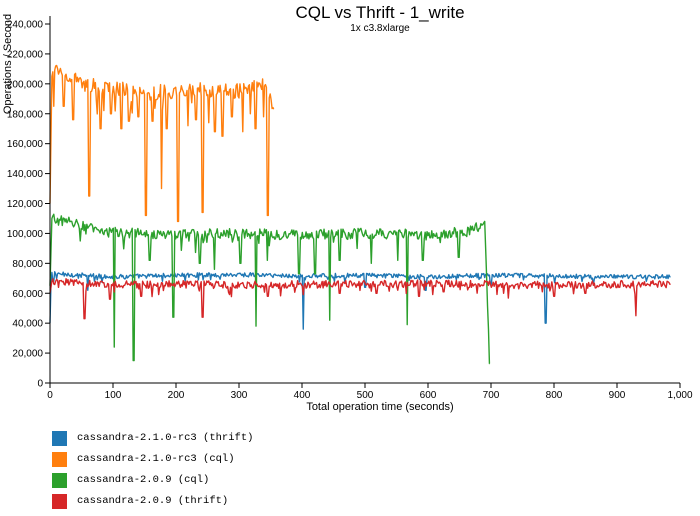  I want to click on x-tick-label: 100, so click(113, 395).